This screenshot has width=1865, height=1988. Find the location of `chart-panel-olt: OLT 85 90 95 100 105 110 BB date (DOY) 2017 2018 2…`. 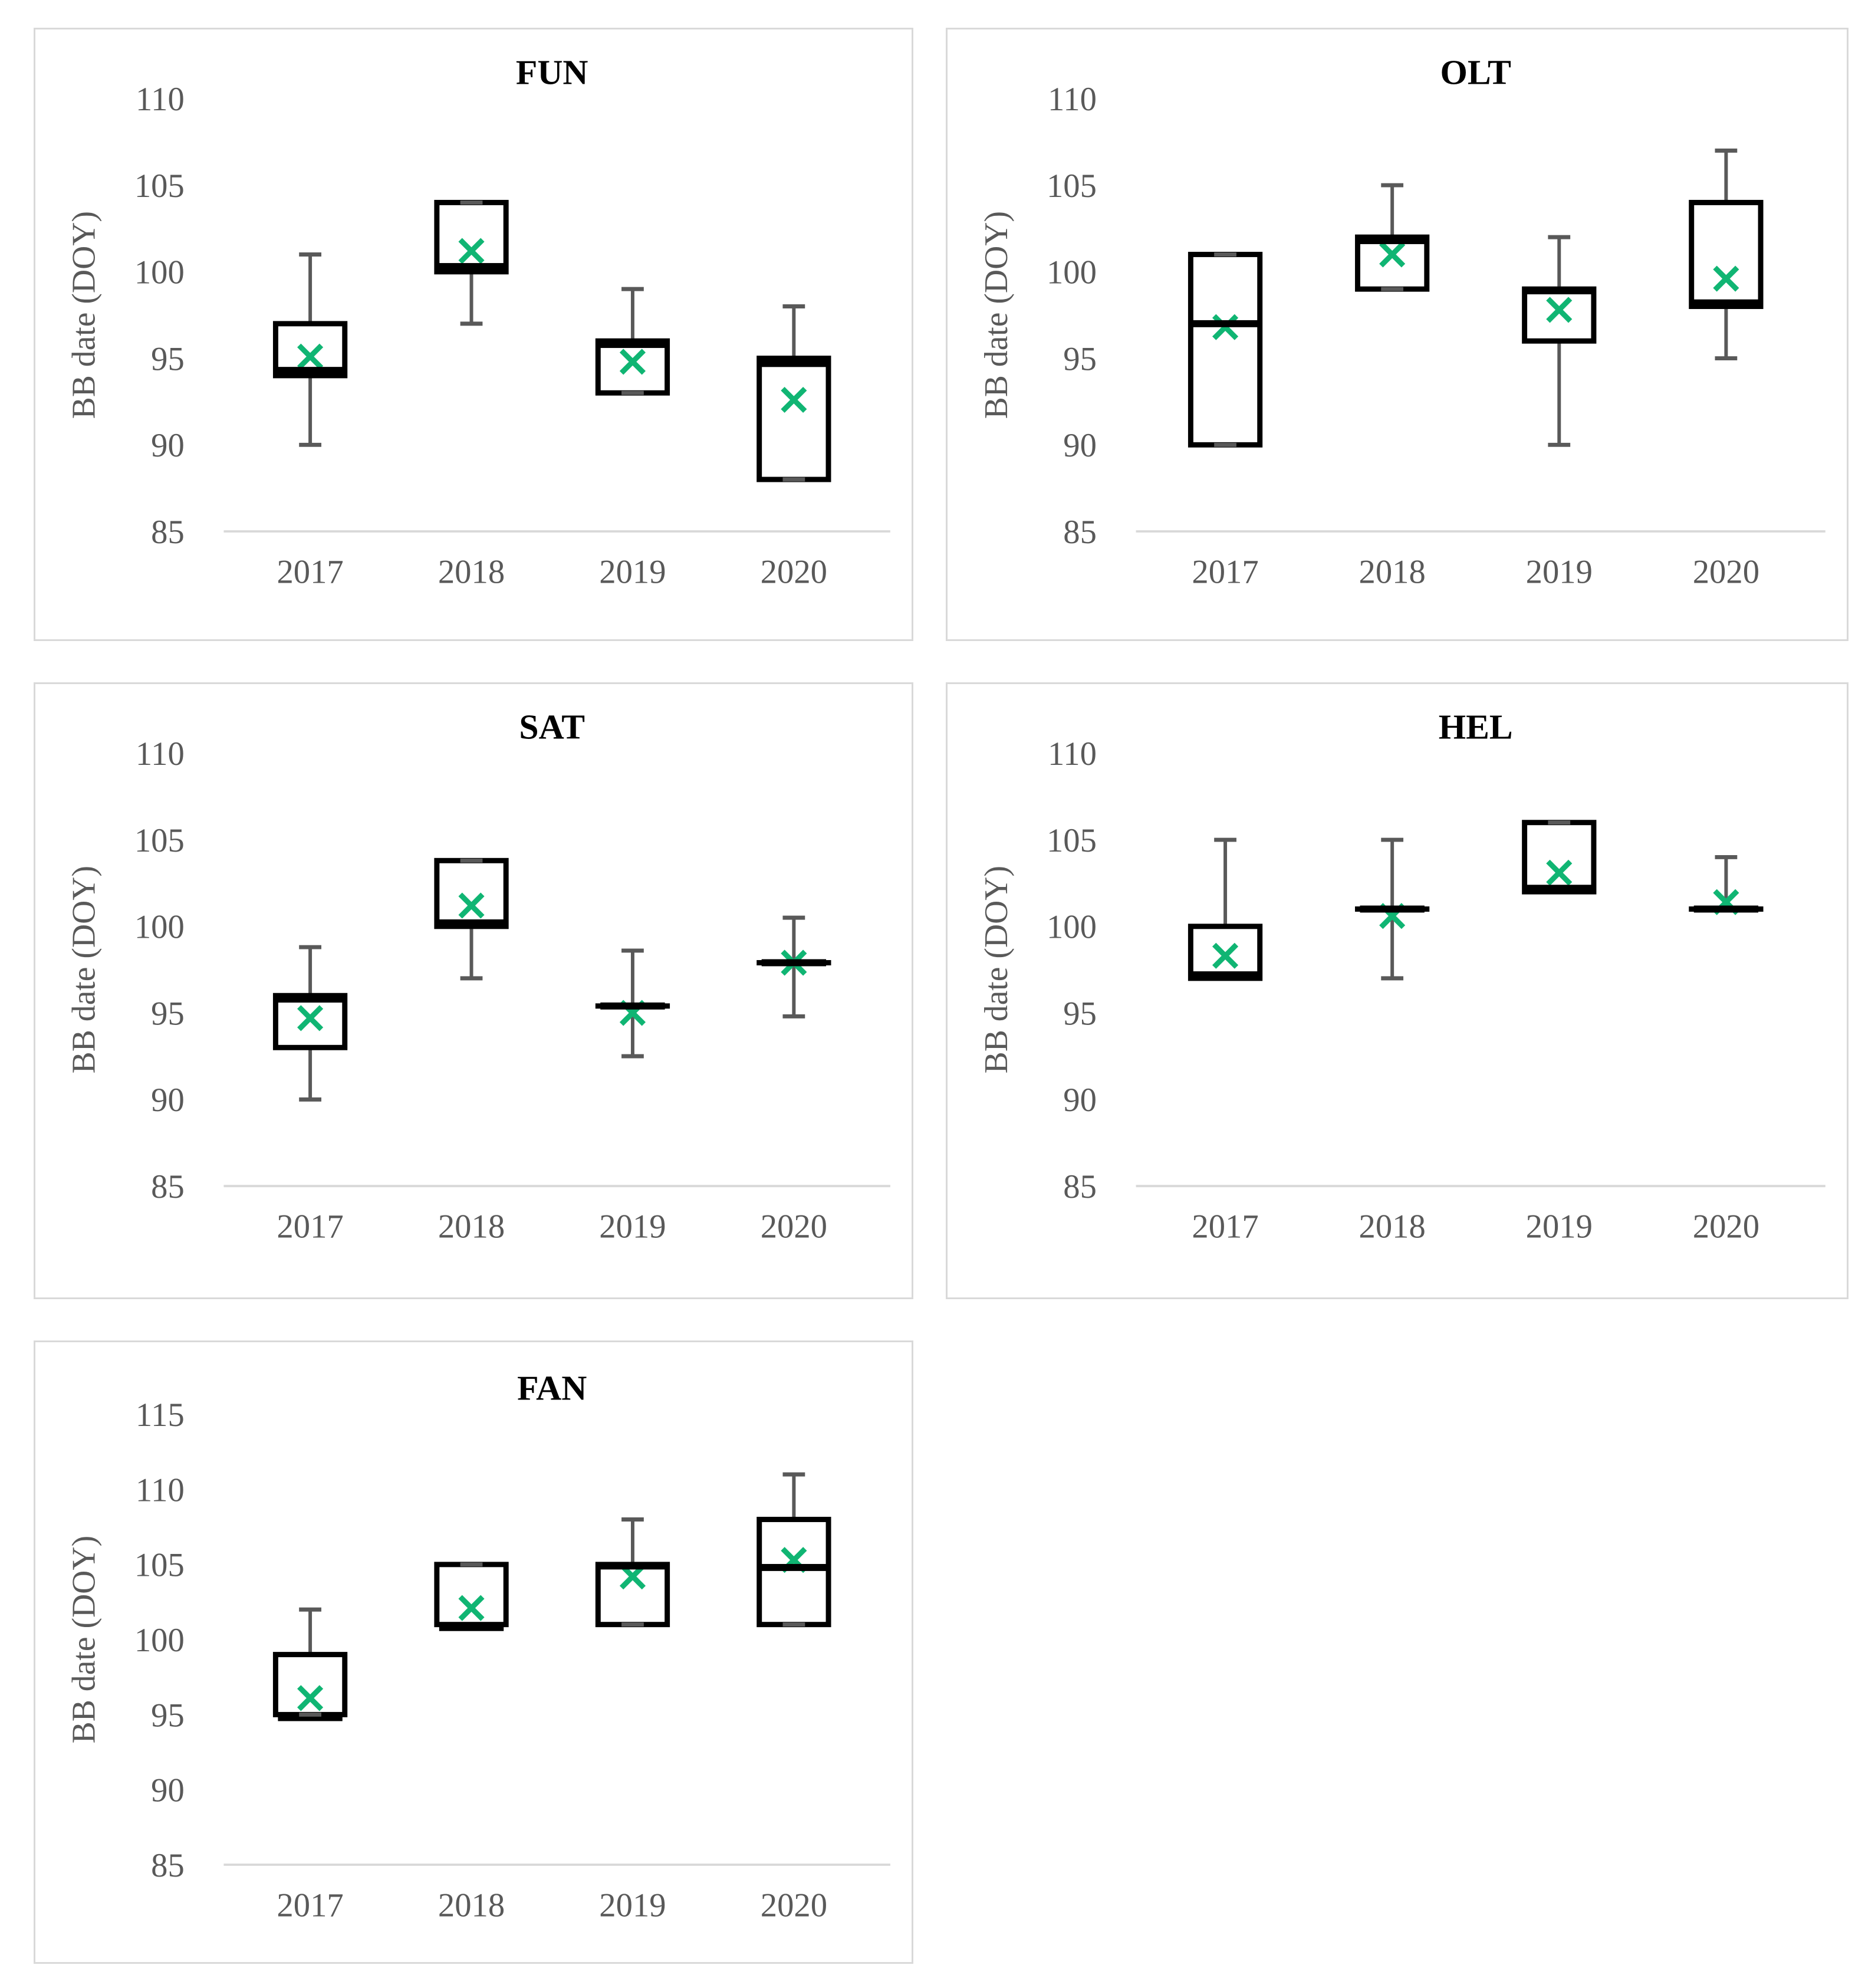

chart-panel-olt: OLT 85 90 95 100 105 110 BB date (DOY) 2017 2018 2… is located at coordinates (1397, 334).